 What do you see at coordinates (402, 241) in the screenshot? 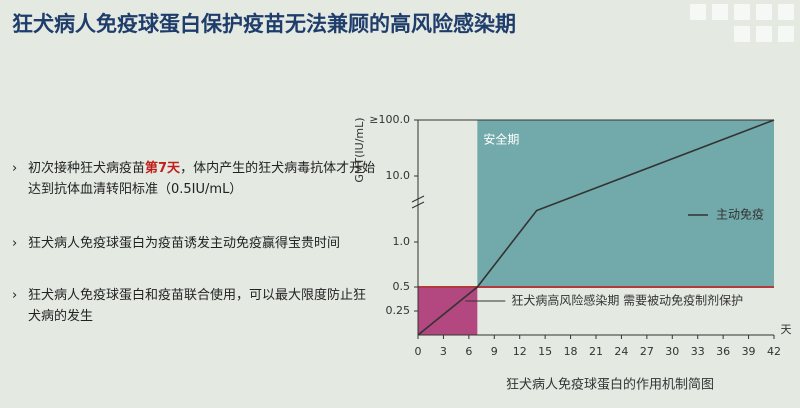
I see `y-tick-label: 1.0` at bounding box center [402, 241].